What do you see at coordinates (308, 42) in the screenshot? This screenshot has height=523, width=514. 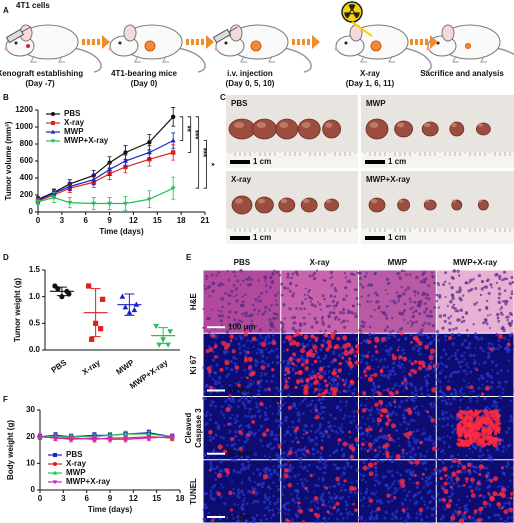 I see `arrow-dash` at bounding box center [308, 42].